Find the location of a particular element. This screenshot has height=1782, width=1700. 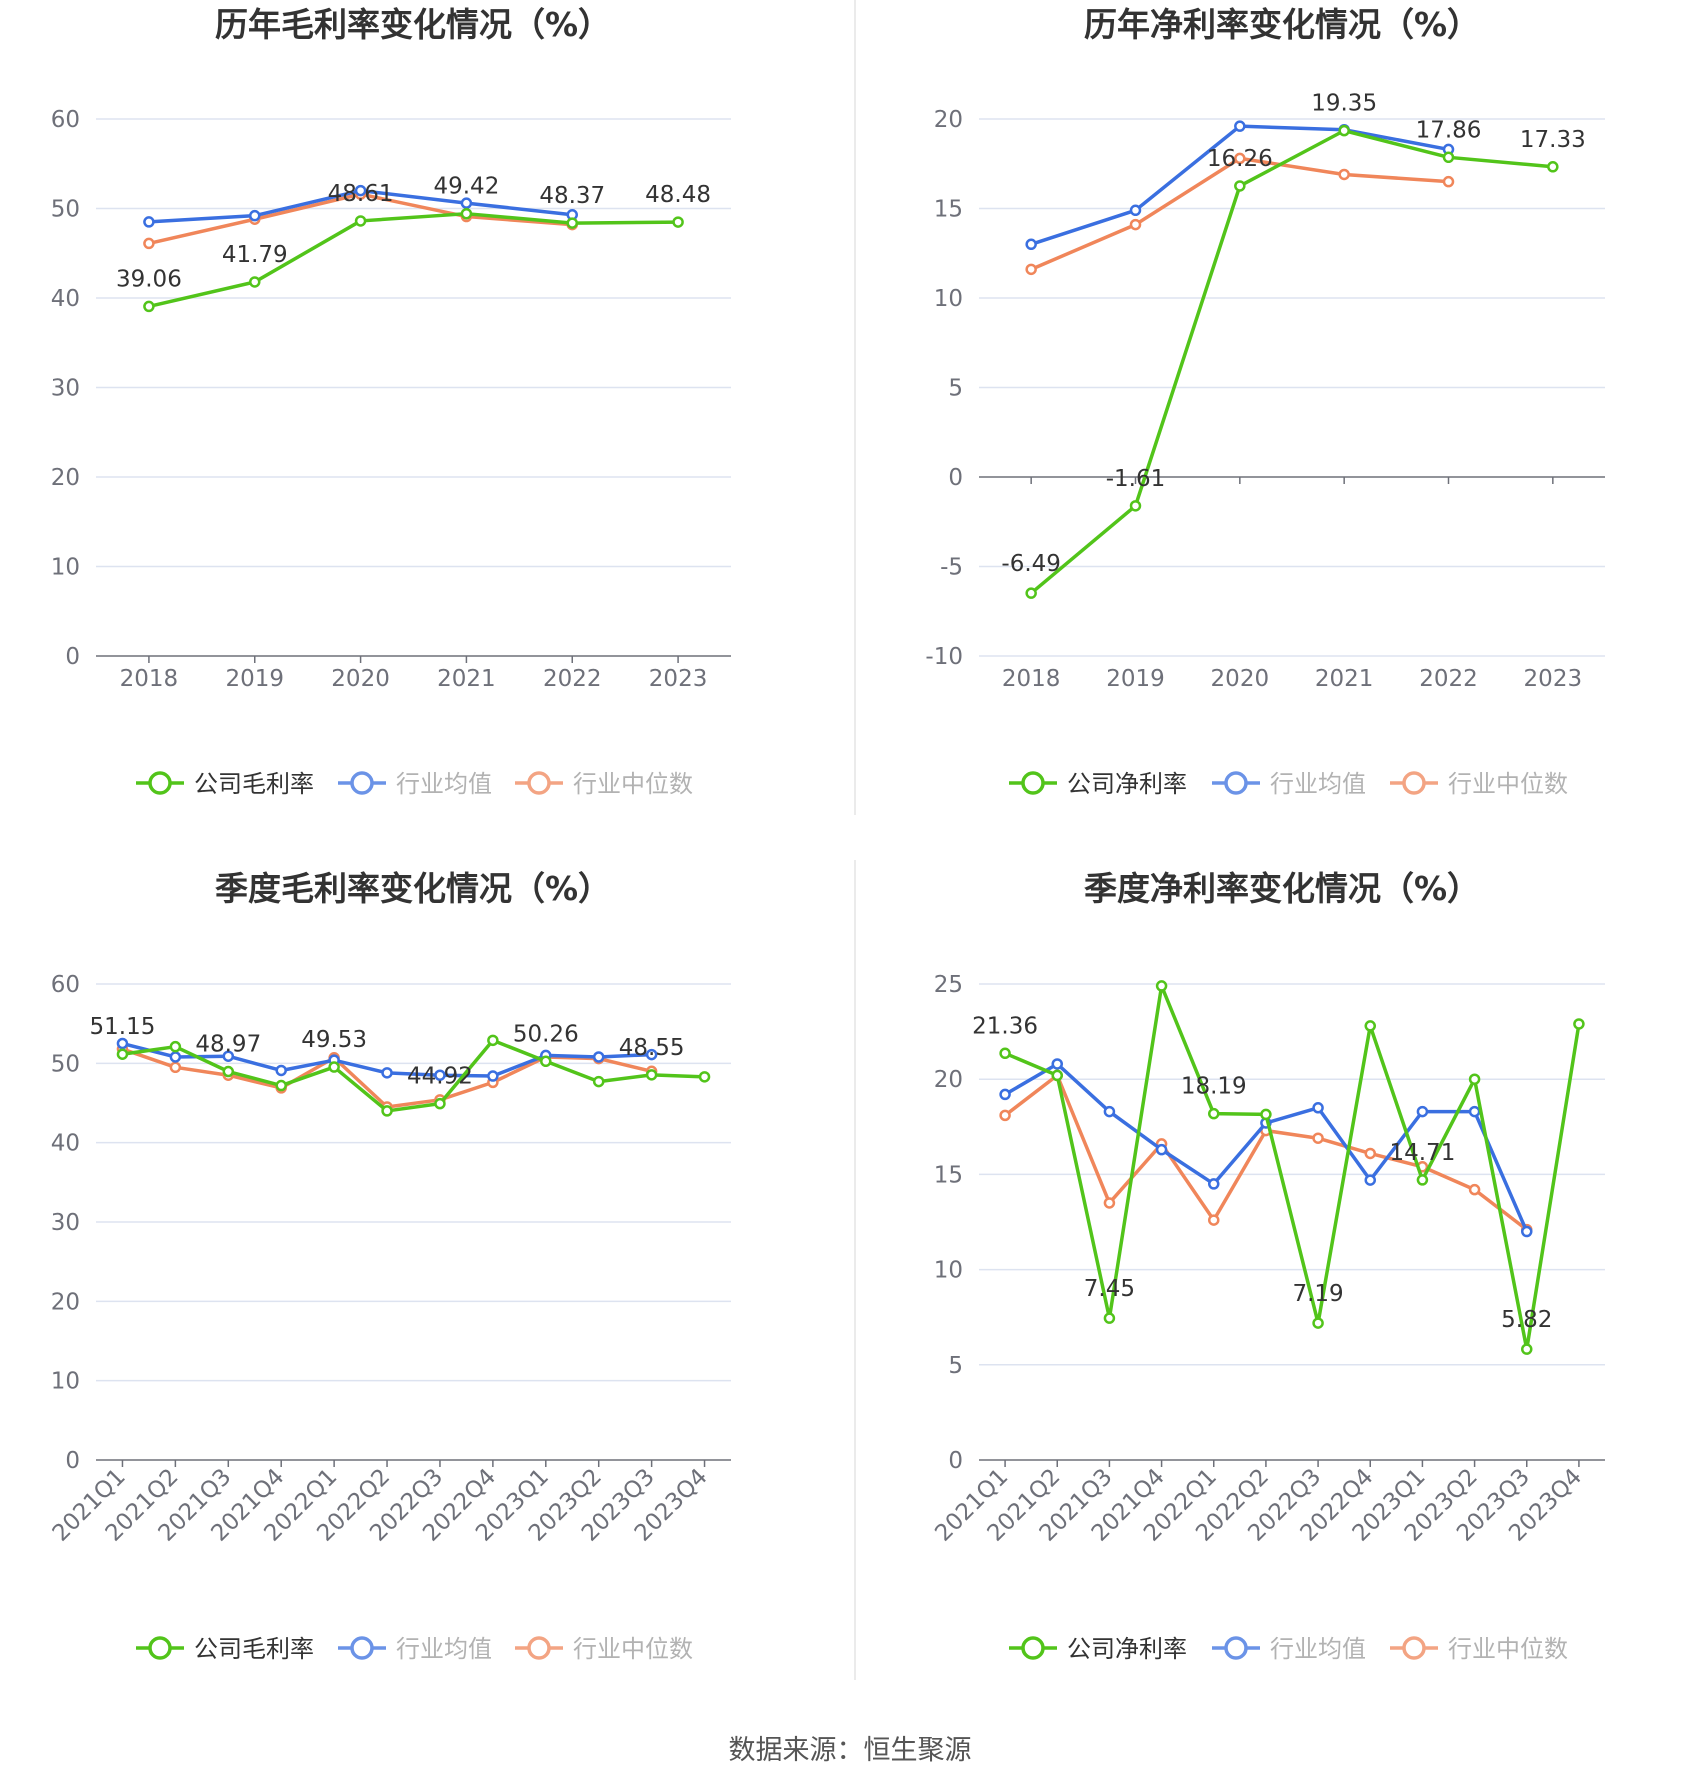

series-line-industry-median is located at coordinates (1239, 213).